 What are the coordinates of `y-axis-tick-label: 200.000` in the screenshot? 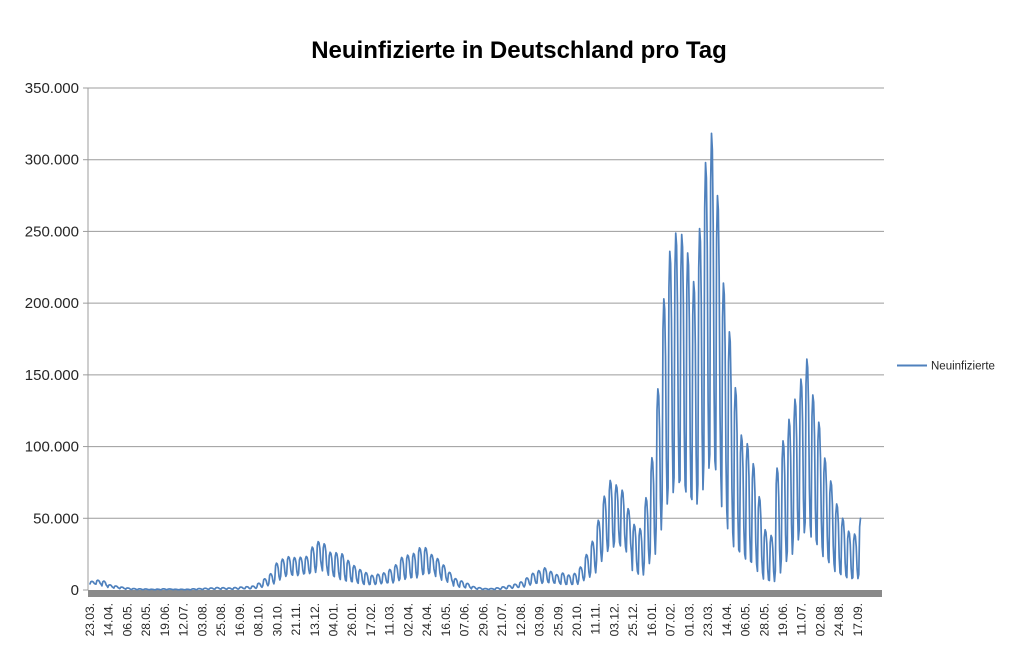 It's located at (52, 303).